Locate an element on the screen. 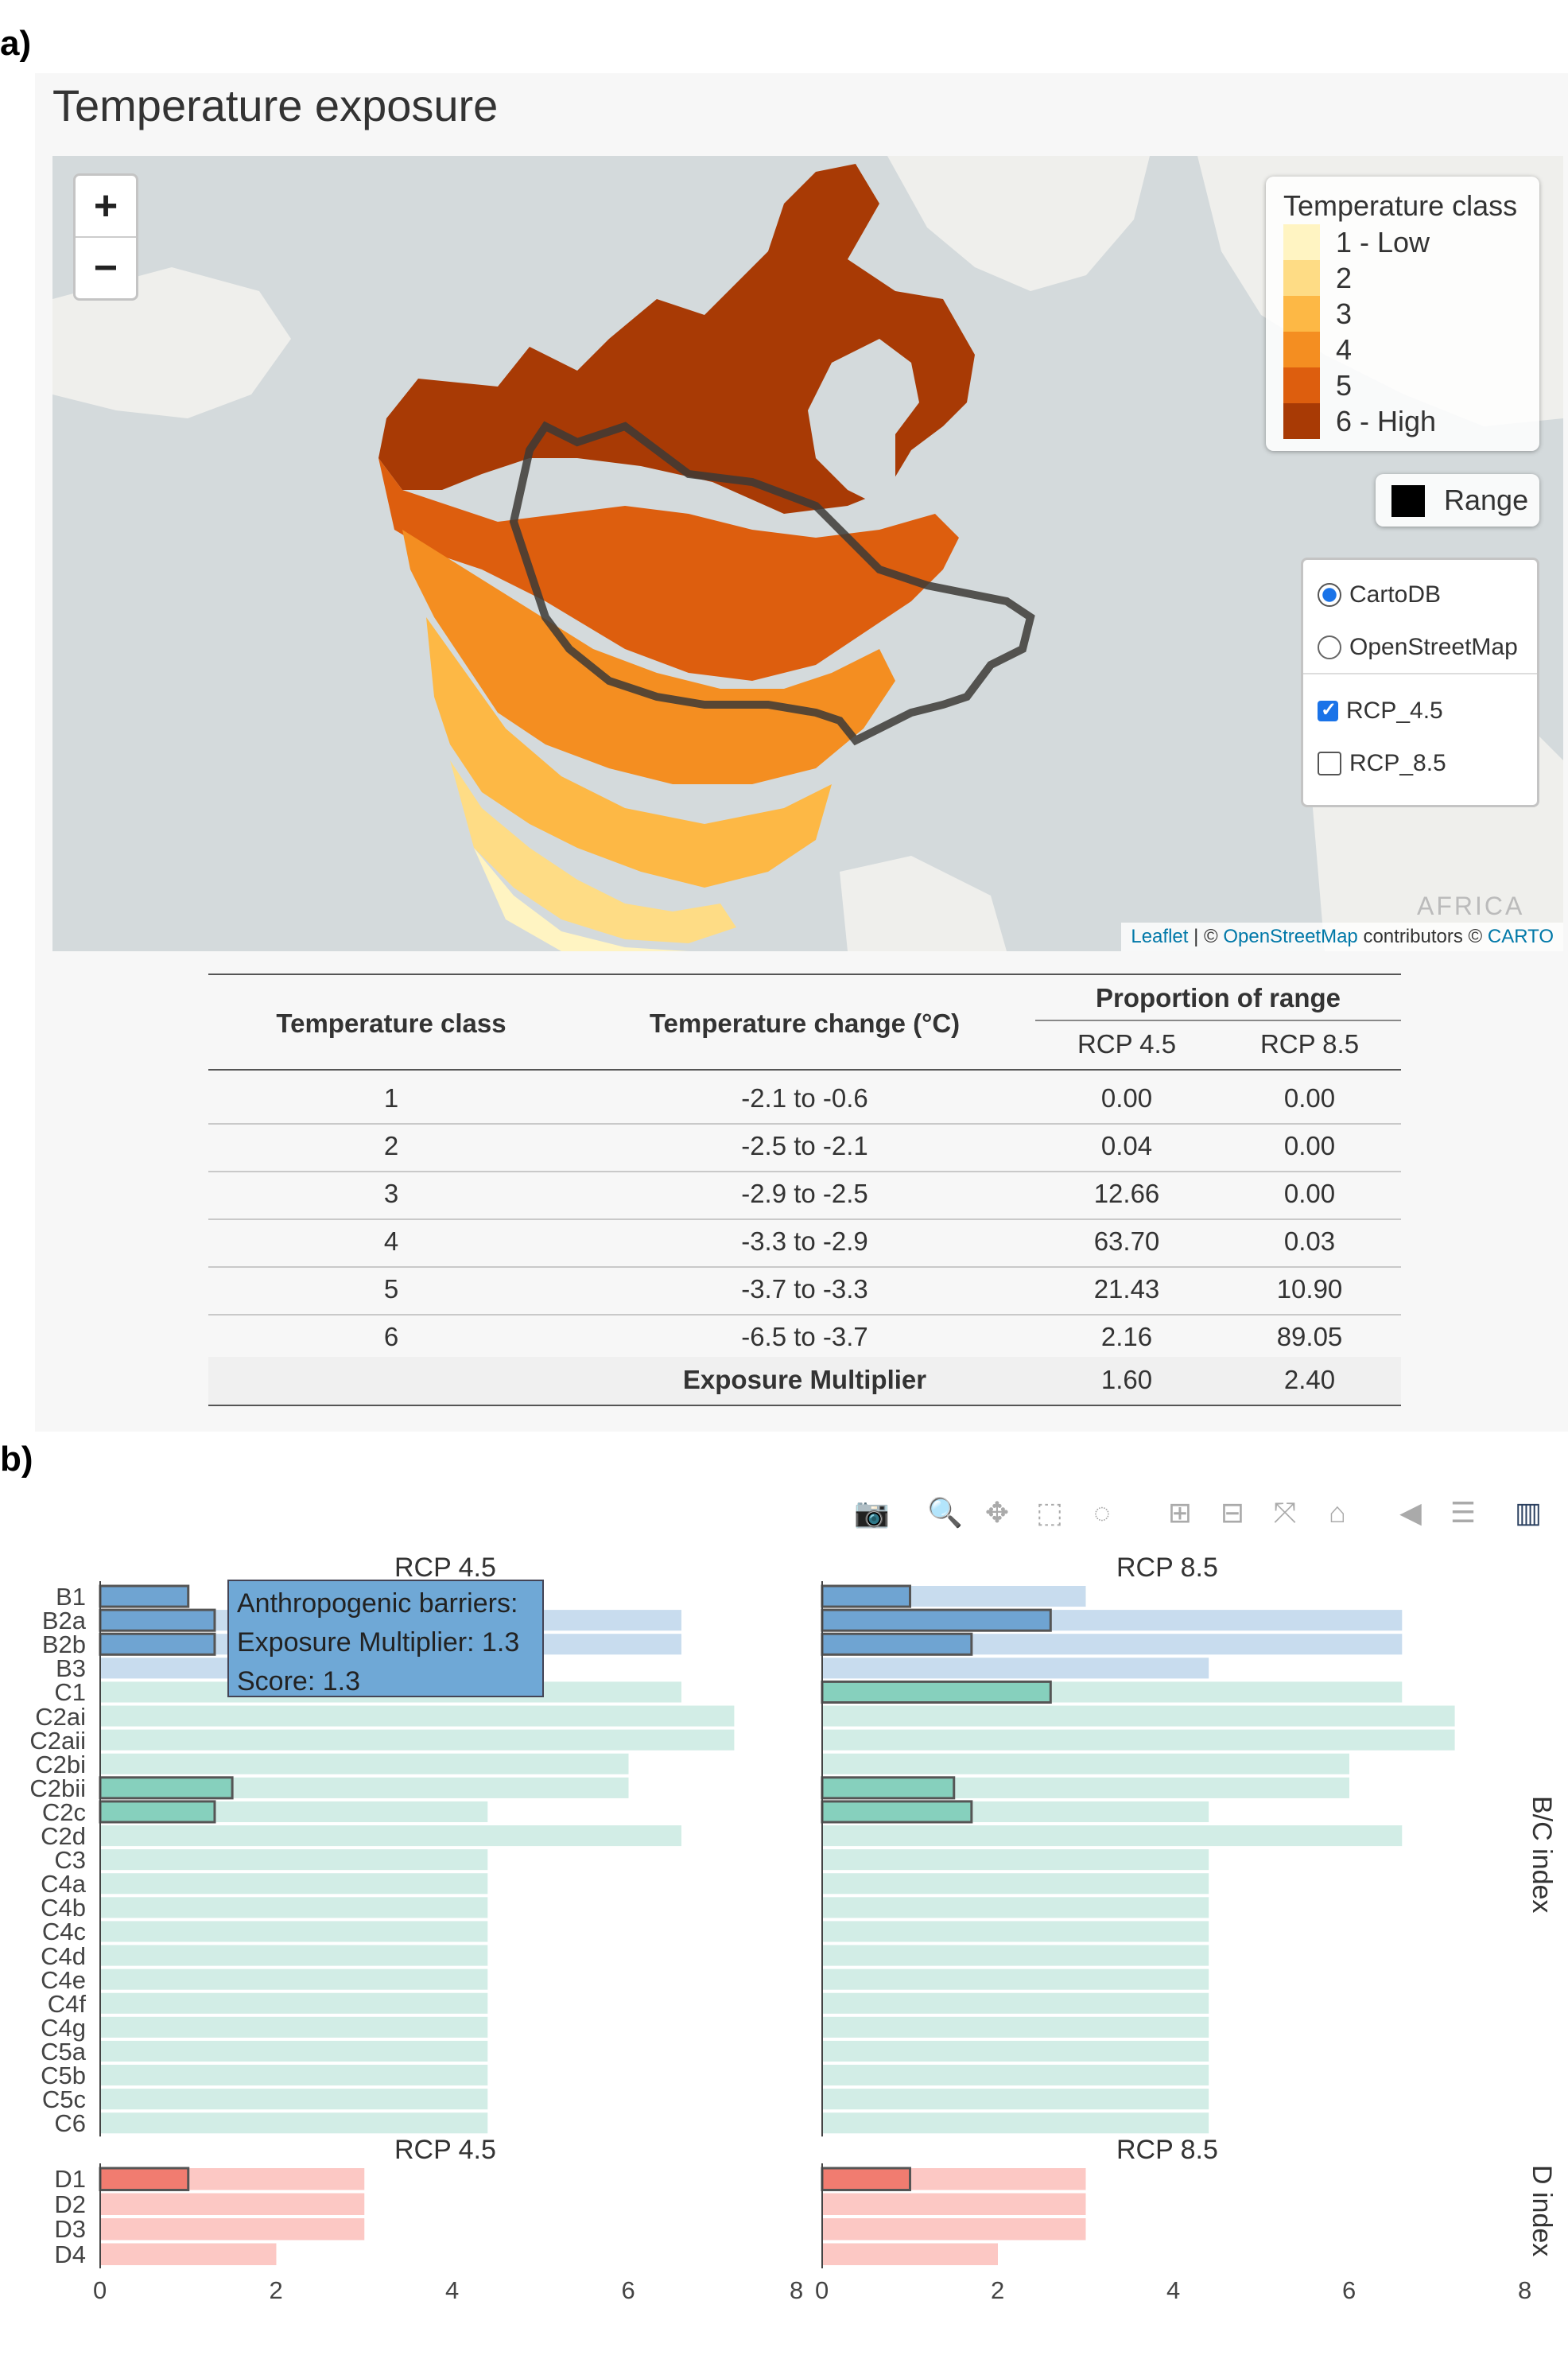 The image size is (1568, 2363). class2-region is located at coordinates (593, 851).